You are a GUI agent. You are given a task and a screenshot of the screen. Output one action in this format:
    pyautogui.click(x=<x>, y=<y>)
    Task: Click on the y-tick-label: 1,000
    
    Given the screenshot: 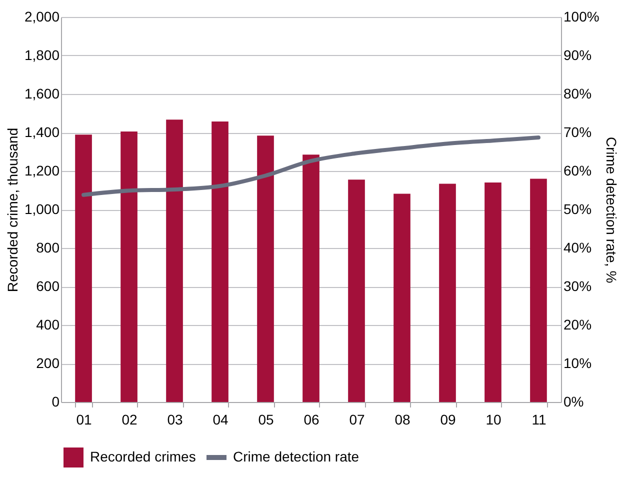 What is the action you would take?
    pyautogui.click(x=42, y=209)
    